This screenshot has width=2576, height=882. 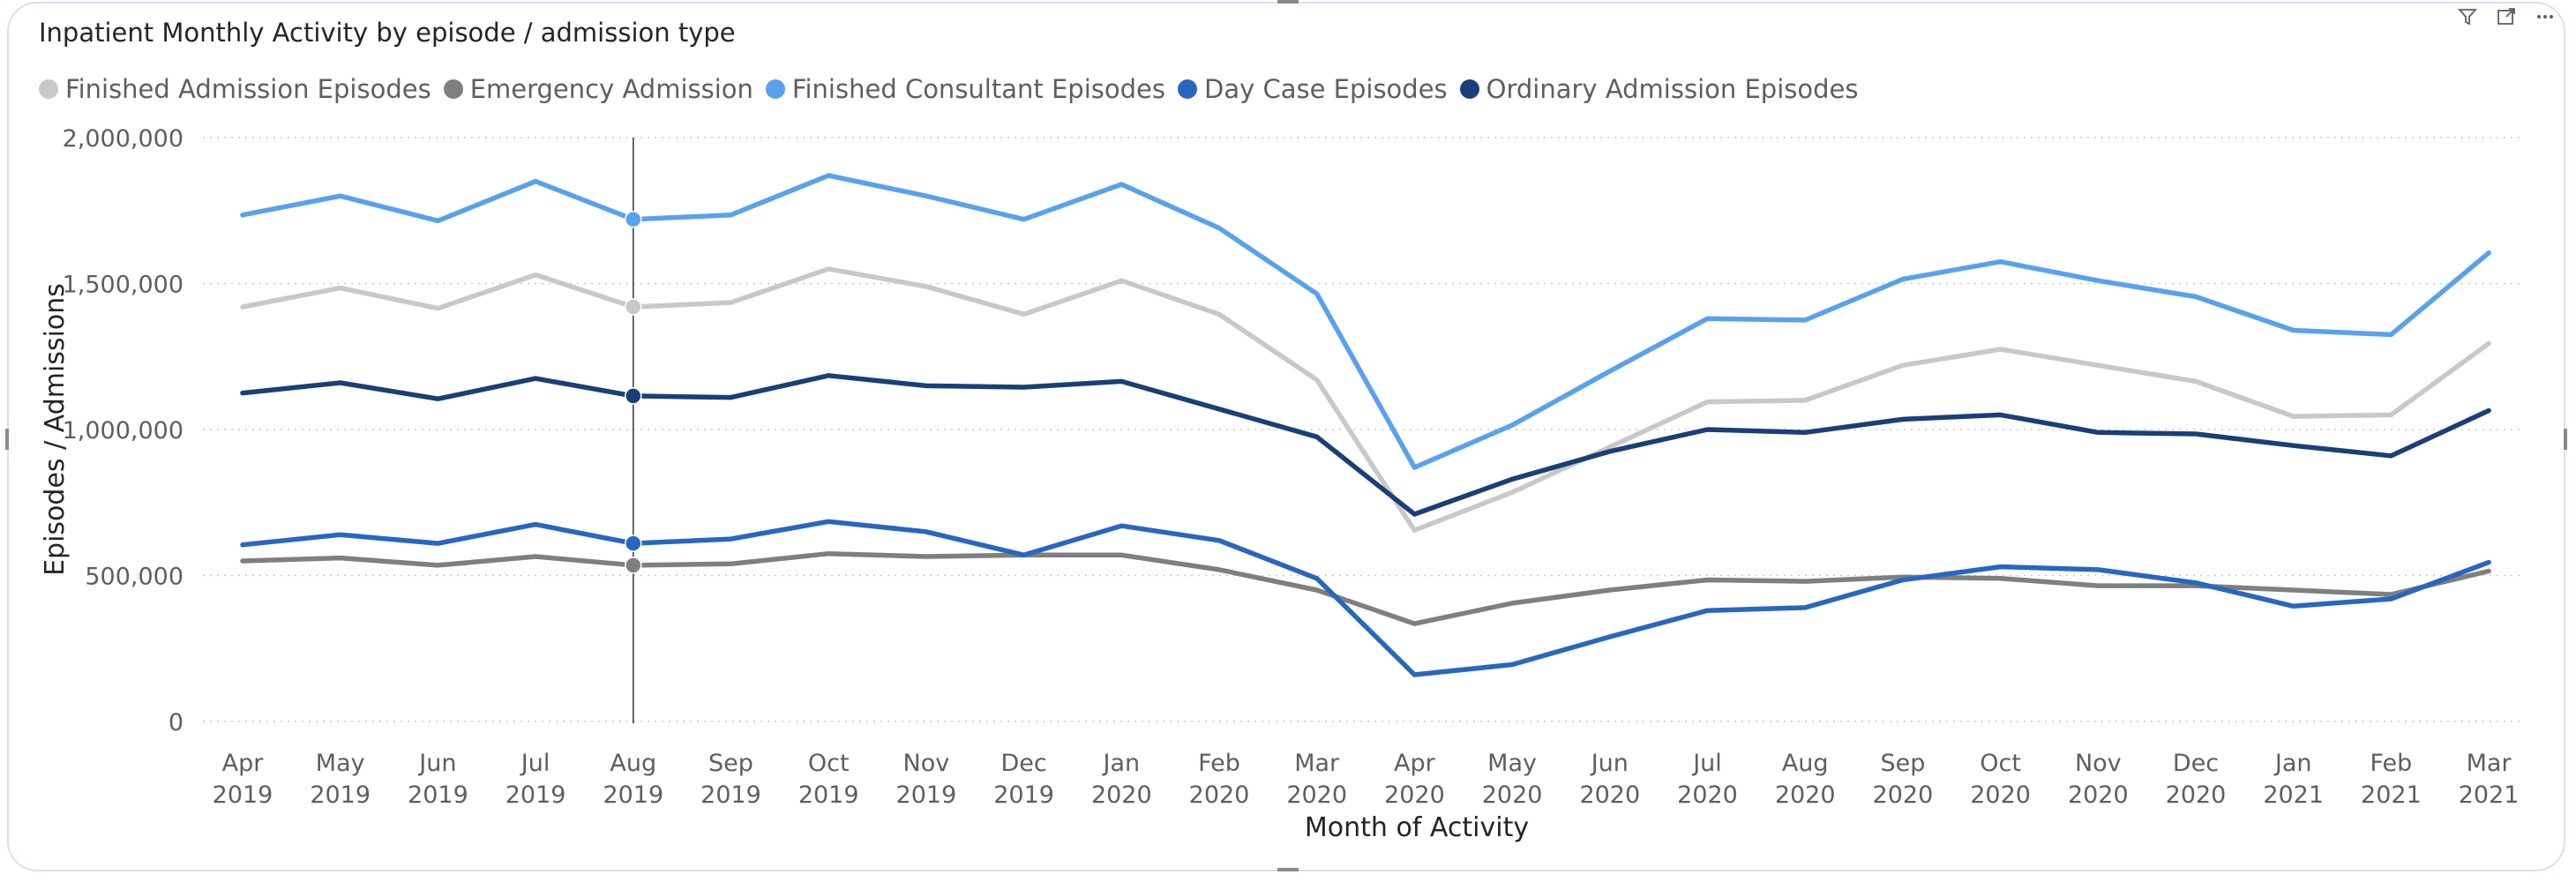 What do you see at coordinates (123, 139) in the screenshot?
I see `y-tick-label: 2,000,000` at bounding box center [123, 139].